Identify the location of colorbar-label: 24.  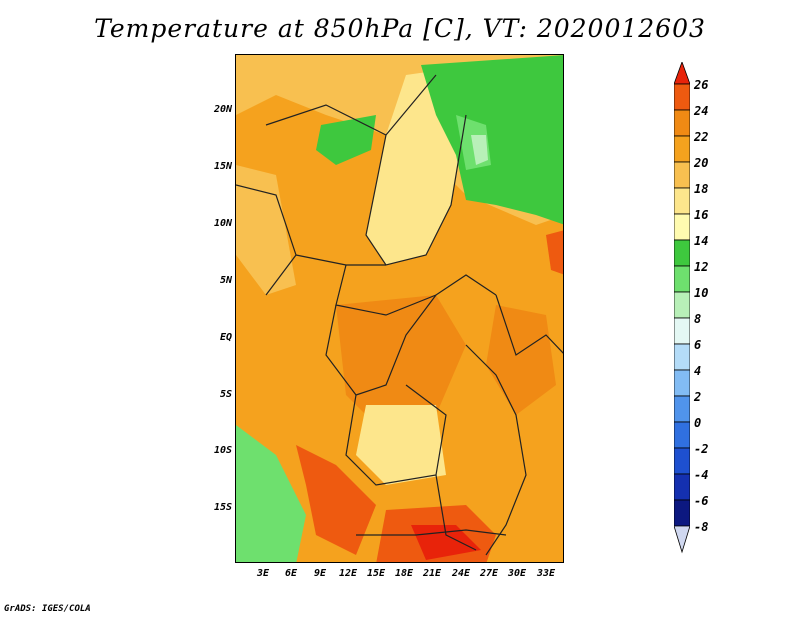
(701, 111).